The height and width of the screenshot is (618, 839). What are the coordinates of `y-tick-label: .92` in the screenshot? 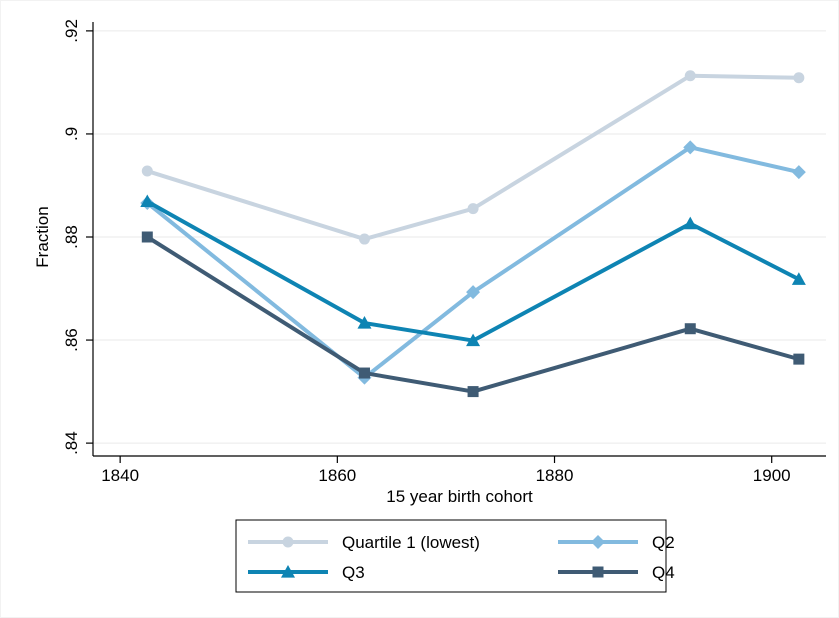 It's located at (71, 31).